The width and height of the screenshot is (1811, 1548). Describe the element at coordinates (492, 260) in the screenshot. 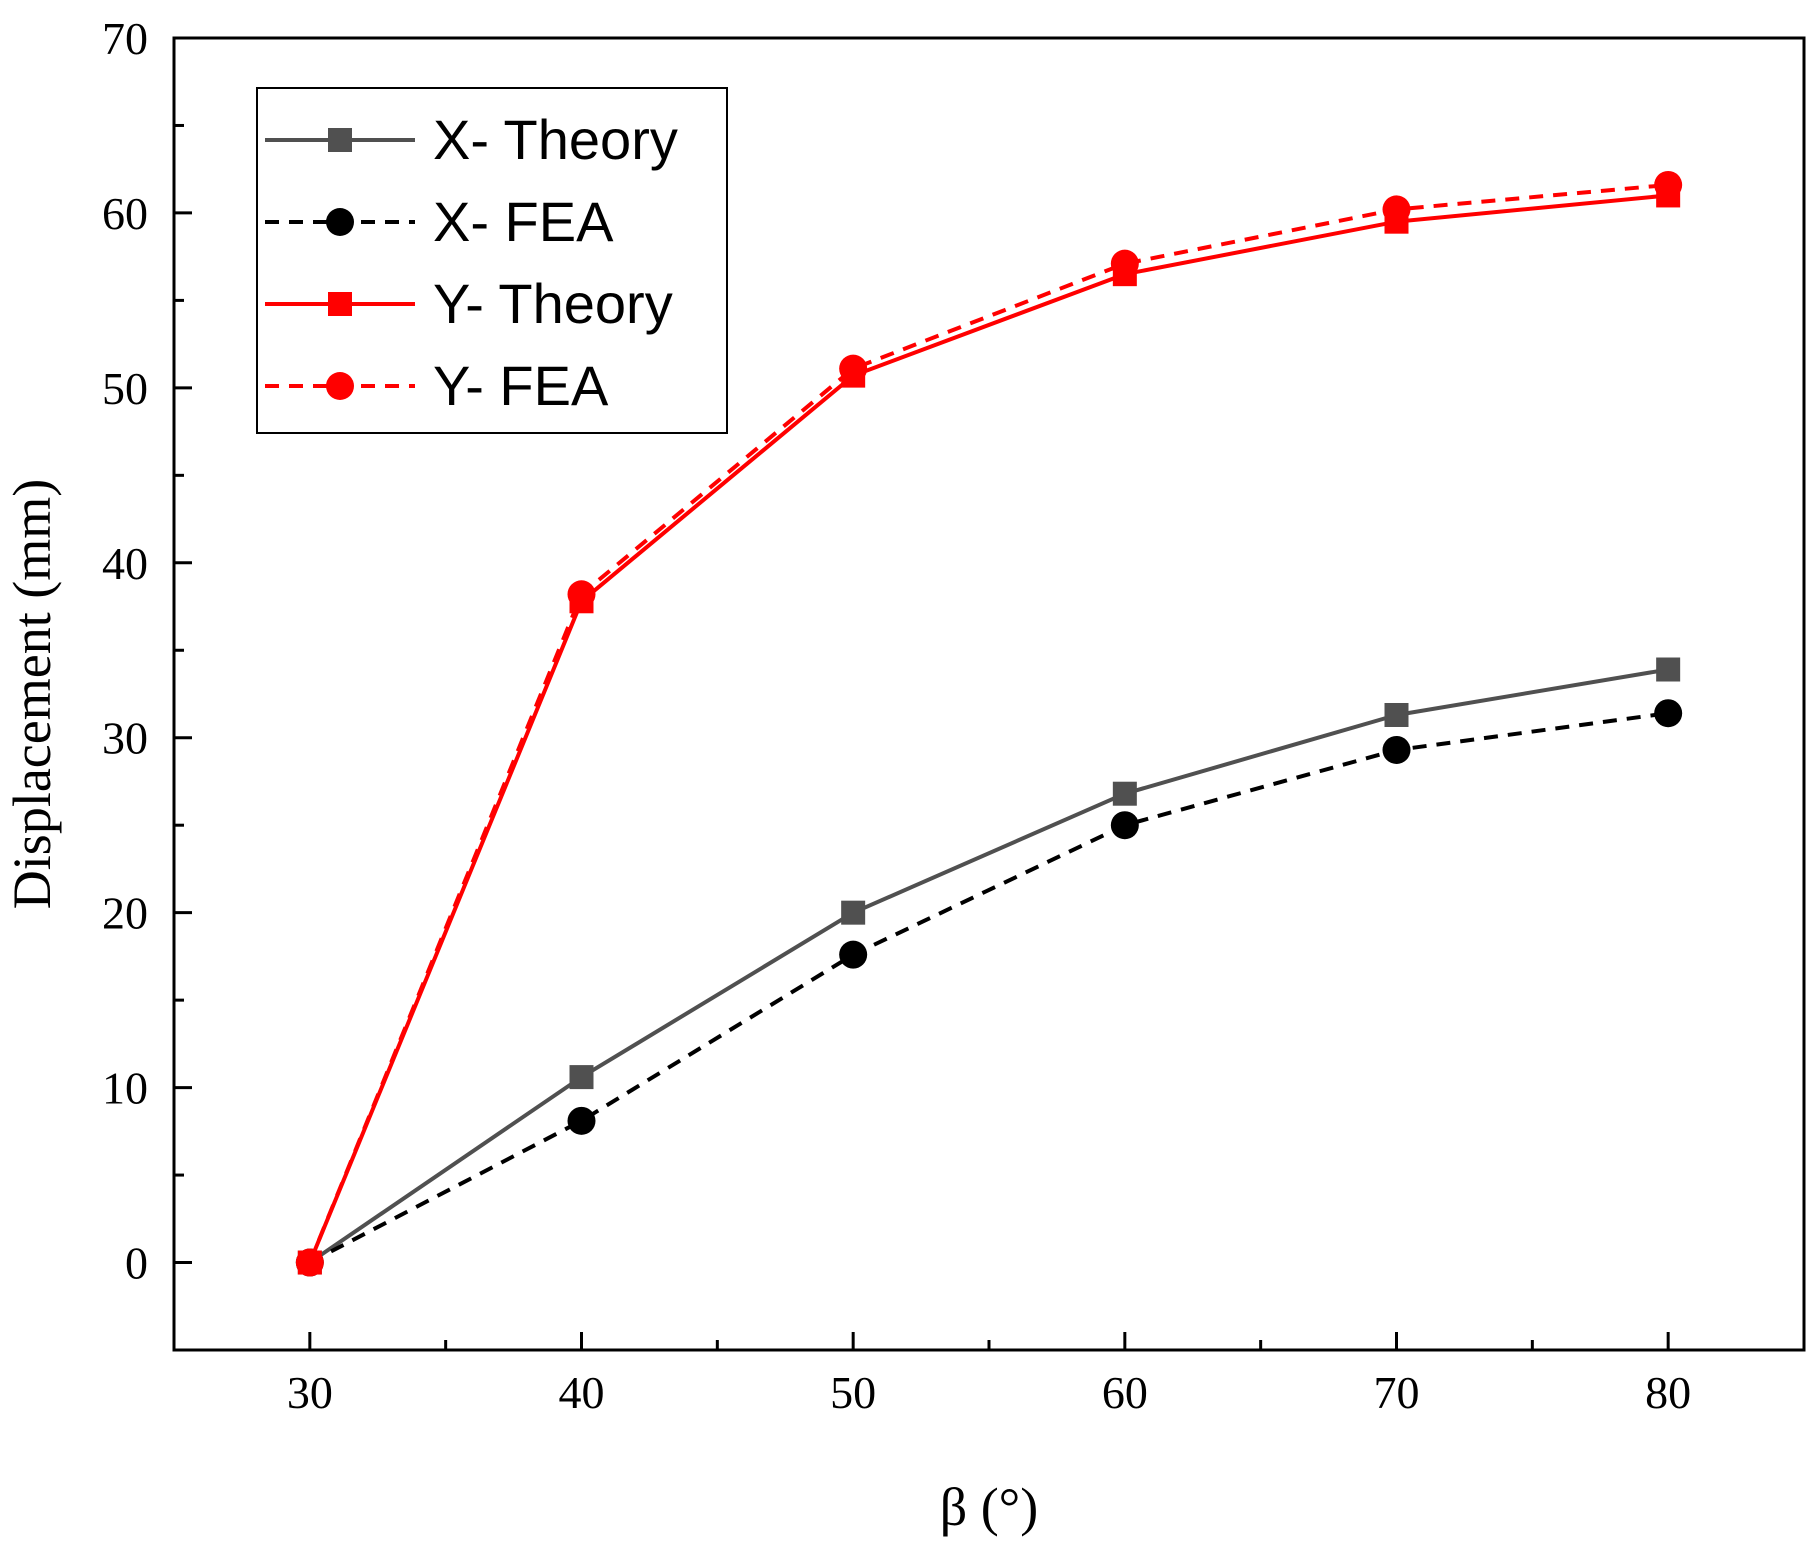

I see `legend: X- Theory X- FEA Y- Theory Y- FEA` at that location.